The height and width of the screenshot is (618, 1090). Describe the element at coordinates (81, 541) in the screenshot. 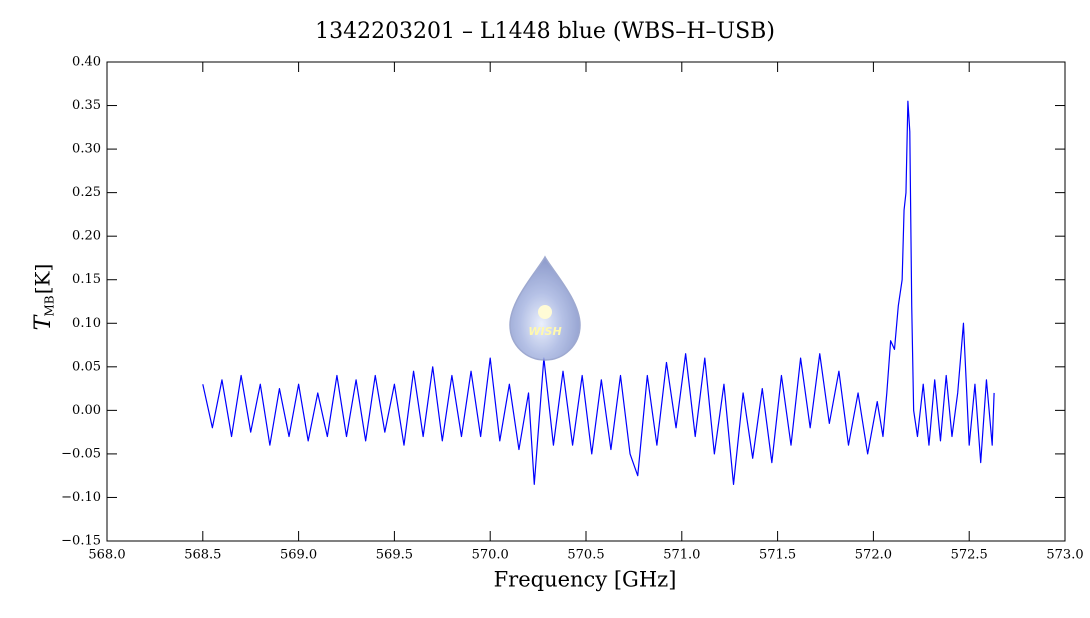

I see `y-tick-label: −0.15` at that location.